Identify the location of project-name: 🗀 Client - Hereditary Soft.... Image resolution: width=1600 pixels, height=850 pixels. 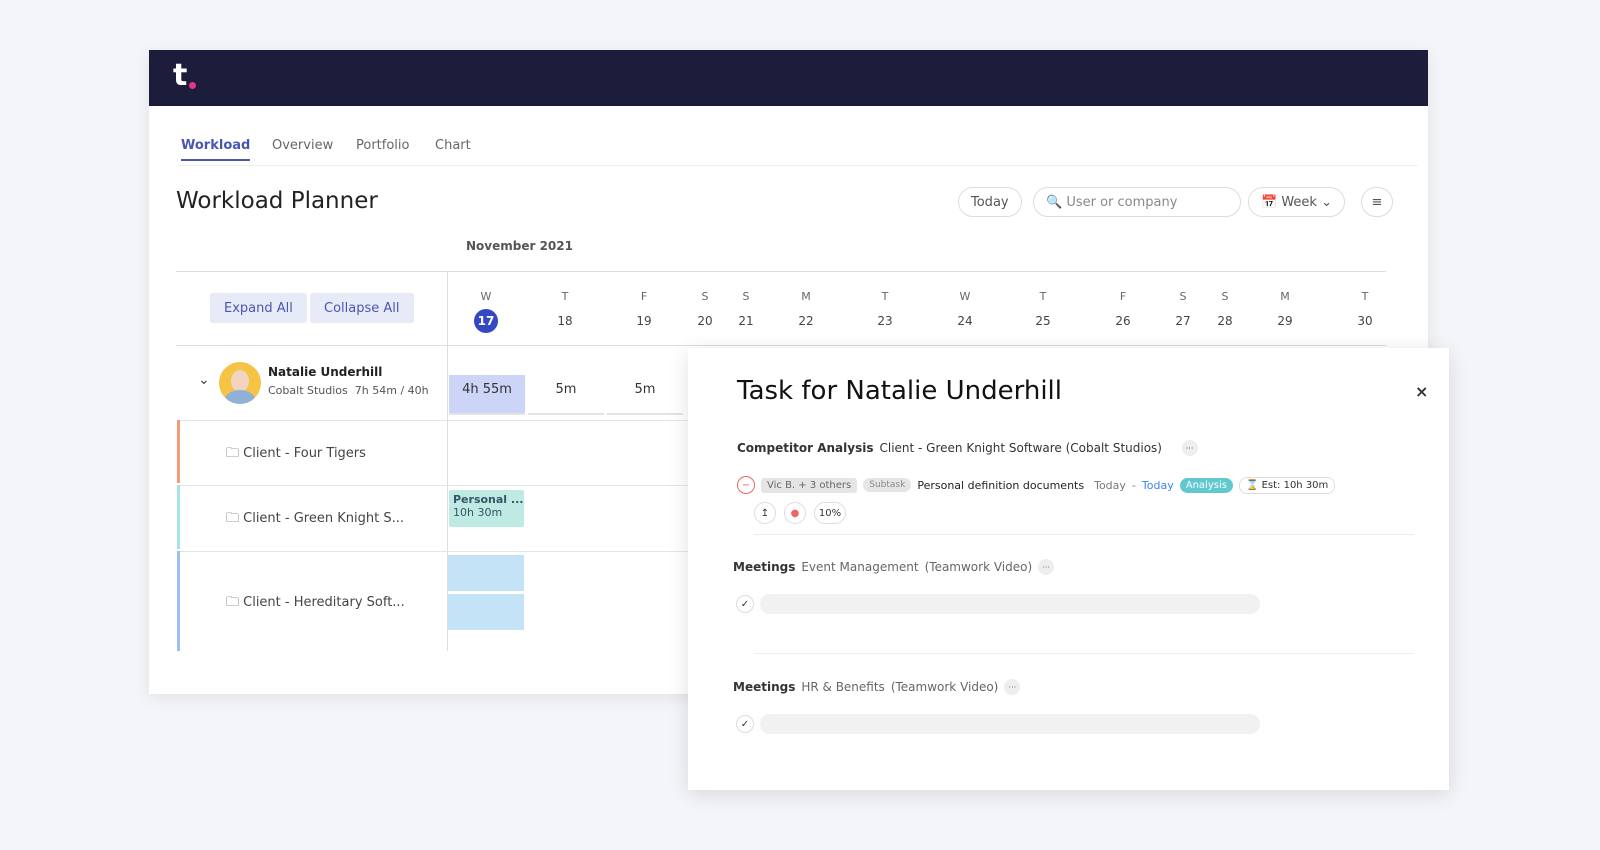
(315, 602).